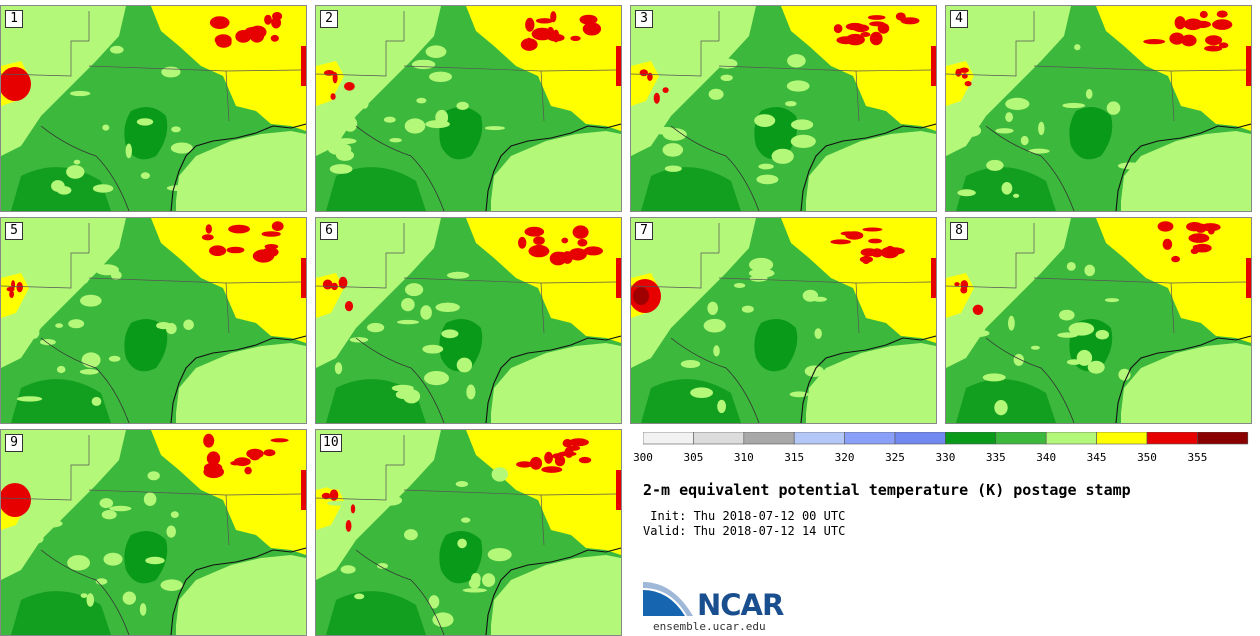  What do you see at coordinates (468, 320) in the screenshot?
I see `stamp-panel-6: 6` at bounding box center [468, 320].